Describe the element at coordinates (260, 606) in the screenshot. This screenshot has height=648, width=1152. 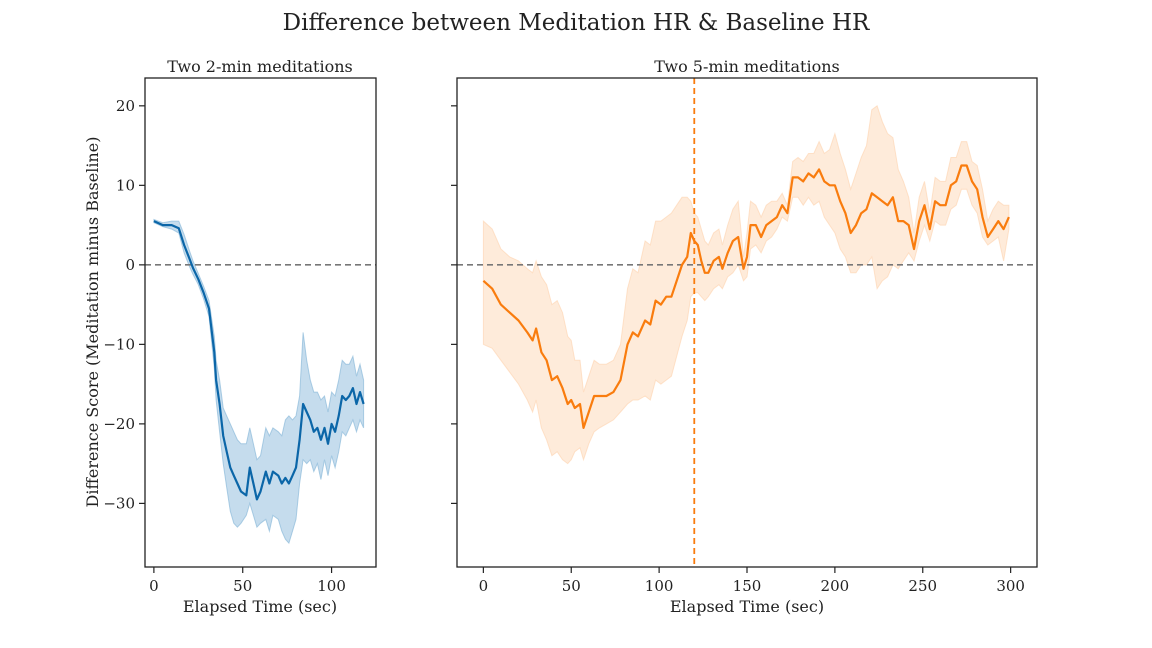
I see `left-x-axis-label: Elapsed Time (sec)` at that location.